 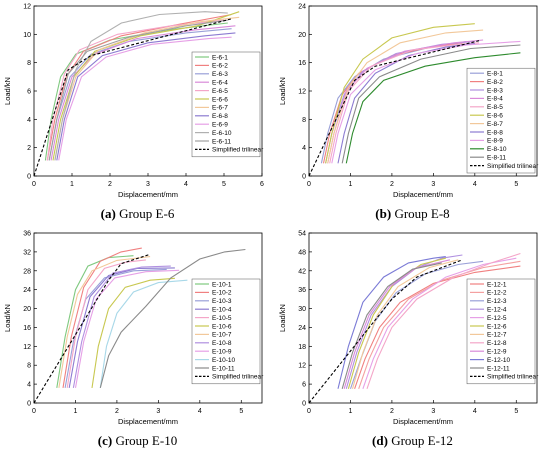 I want to click on caption-e8: (b) Group E-8, so click(x=412, y=214).